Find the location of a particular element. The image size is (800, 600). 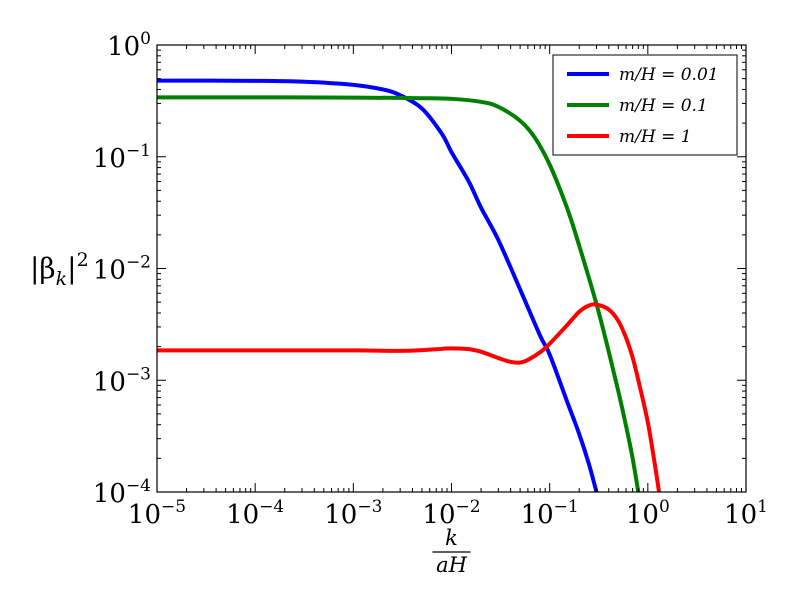

y-tick-label: 10⁻¹ is located at coordinates (122, 157).